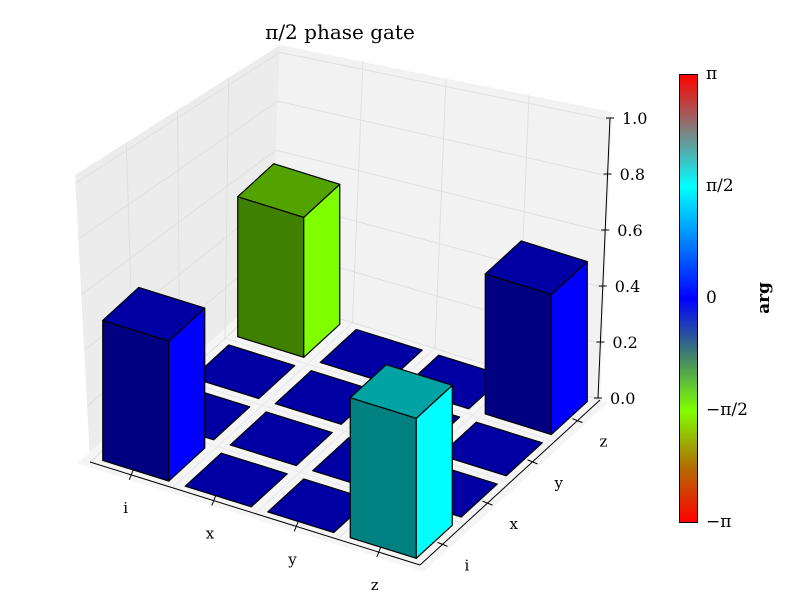 The width and height of the screenshot is (800, 600). I want to click on chart-title: π/2 phase gate, so click(340, 32).